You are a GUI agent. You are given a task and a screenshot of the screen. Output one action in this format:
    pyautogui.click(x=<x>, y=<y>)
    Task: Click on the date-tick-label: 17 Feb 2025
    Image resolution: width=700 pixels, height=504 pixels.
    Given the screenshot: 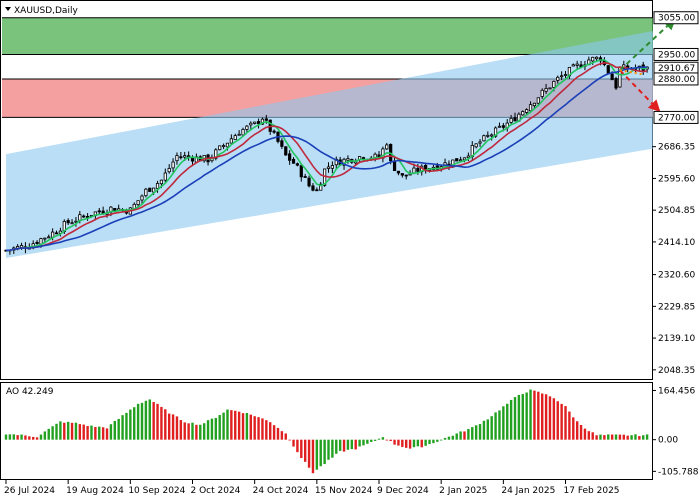 What is the action you would take?
    pyautogui.click(x=592, y=491)
    